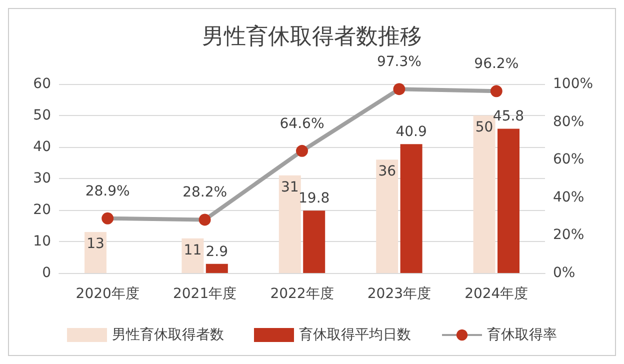  I want to click on data-label: 19.8, so click(314, 198).